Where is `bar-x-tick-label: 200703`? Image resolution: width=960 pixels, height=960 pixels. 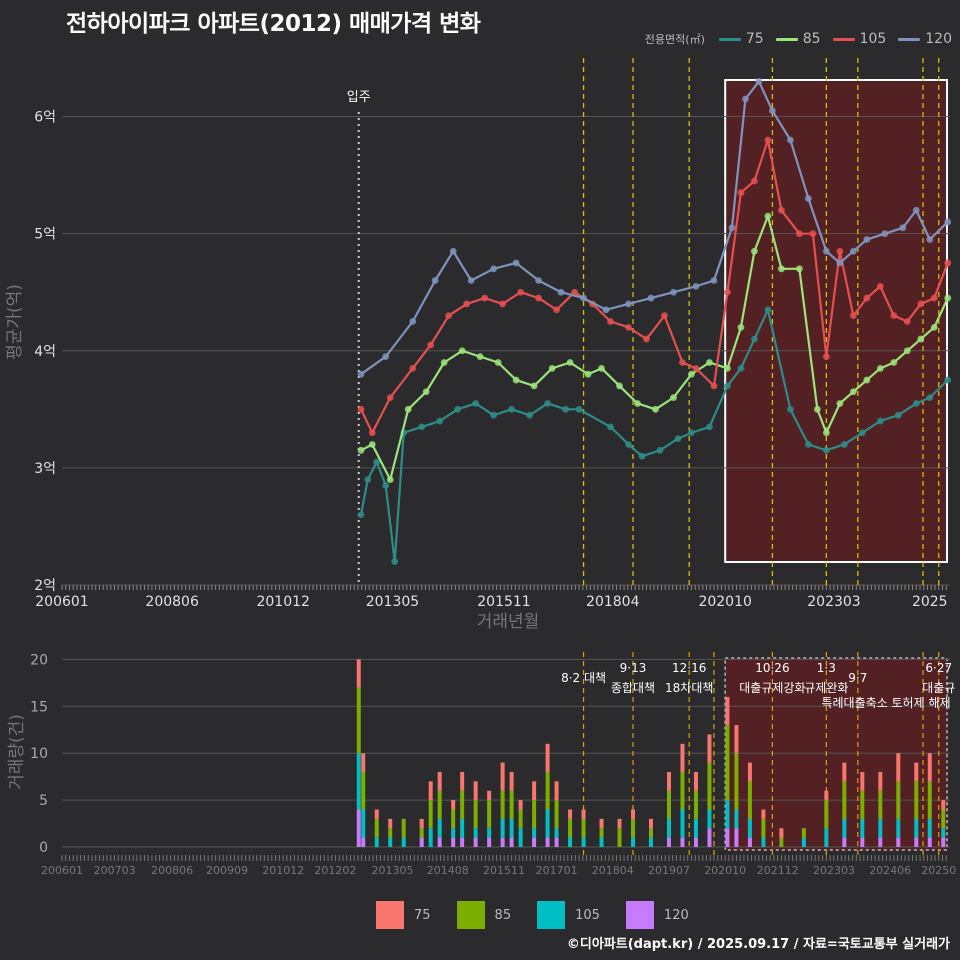
bar-x-tick-label: 200703 is located at coordinates (115, 870).